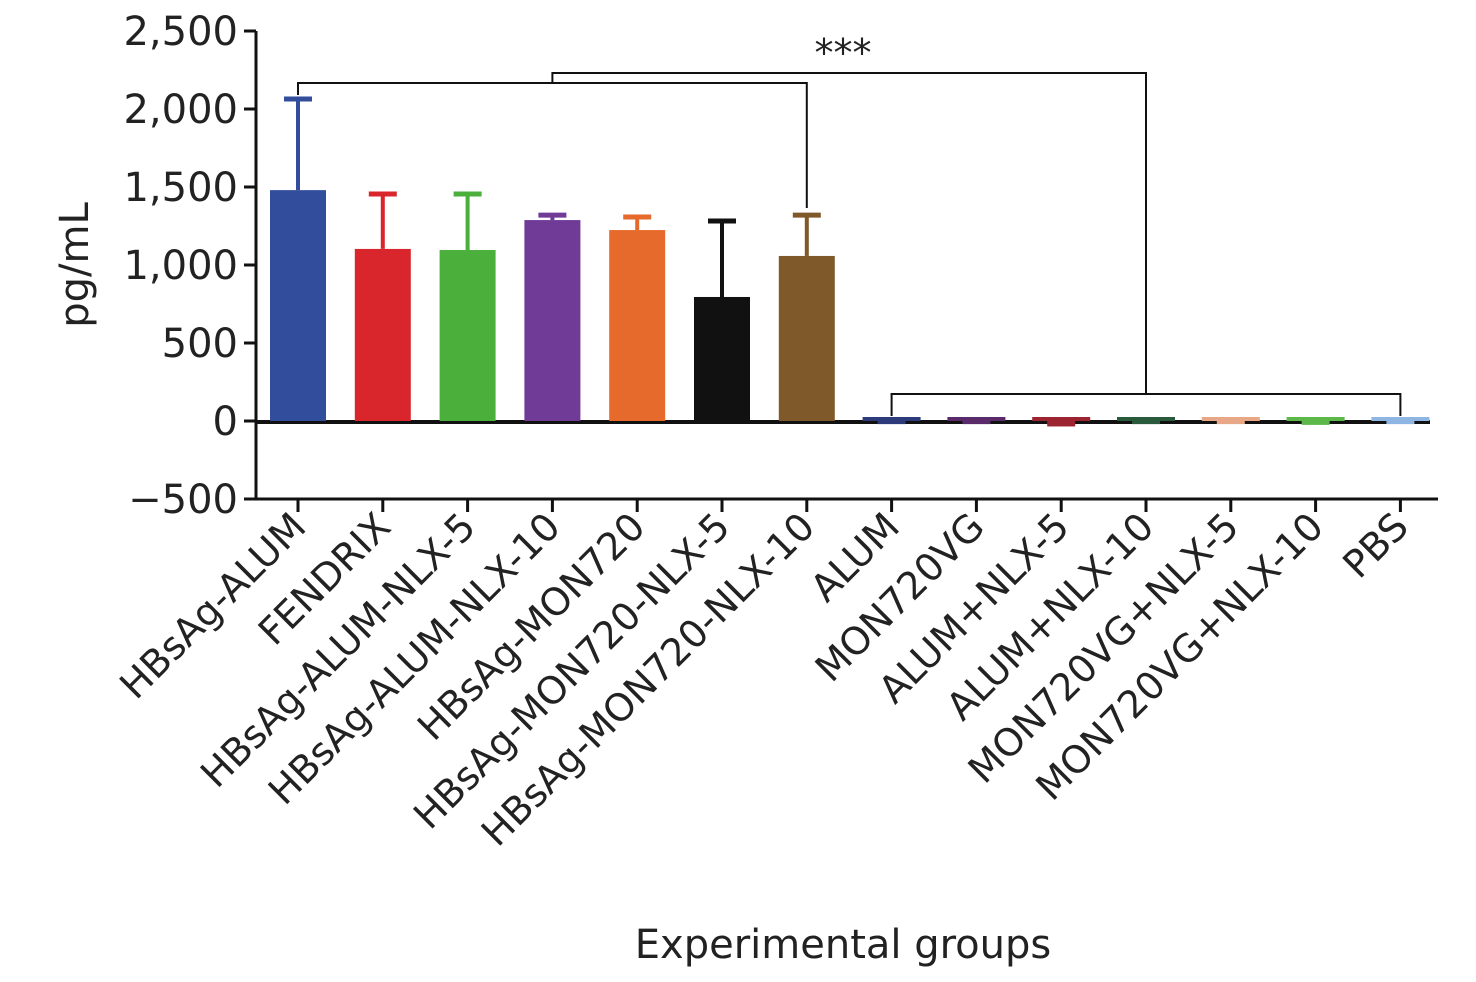  What do you see at coordinates (180, 110) in the screenshot?
I see `y-tick-label: 2,000` at bounding box center [180, 110].